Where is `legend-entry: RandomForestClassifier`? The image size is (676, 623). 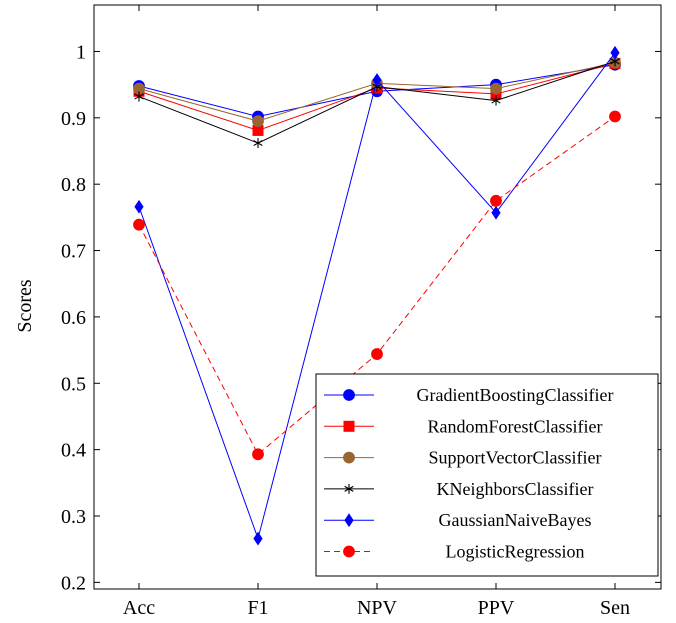
legend-entry: RandomForestClassifier is located at coordinates (463, 426).